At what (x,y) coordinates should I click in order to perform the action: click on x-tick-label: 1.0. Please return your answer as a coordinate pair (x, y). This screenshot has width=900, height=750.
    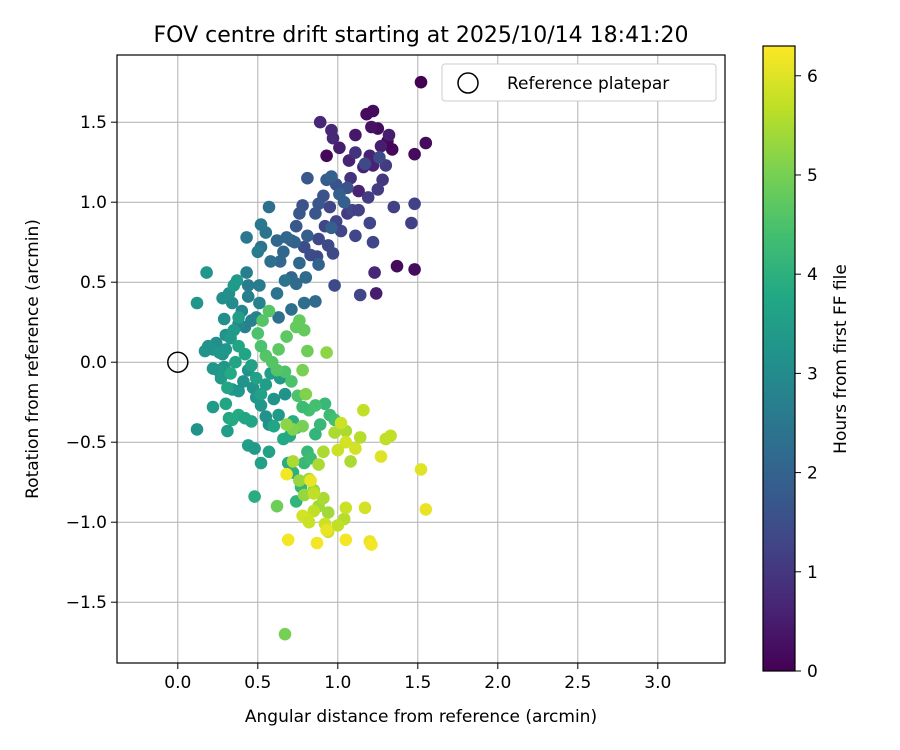
    Looking at the image, I should click on (337, 683).